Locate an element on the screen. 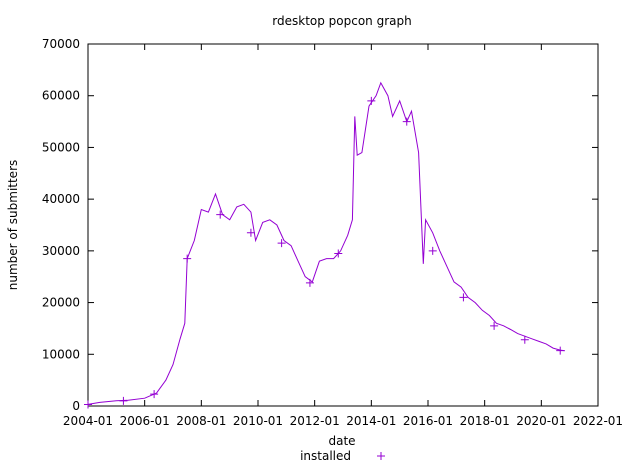 The image size is (625, 469). x-tick-label: 2016-01 is located at coordinates (428, 421).